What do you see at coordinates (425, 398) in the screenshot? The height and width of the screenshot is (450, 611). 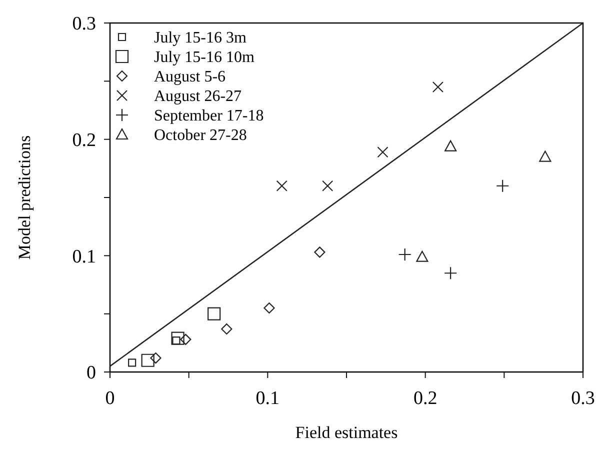 I see `x-tick-label: 0.2` at bounding box center [425, 398].